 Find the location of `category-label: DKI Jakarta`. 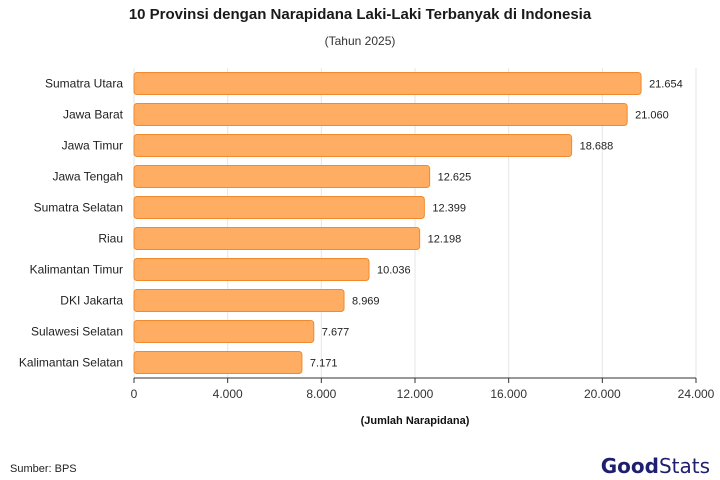

category-label: DKI Jakarta is located at coordinates (91, 301).